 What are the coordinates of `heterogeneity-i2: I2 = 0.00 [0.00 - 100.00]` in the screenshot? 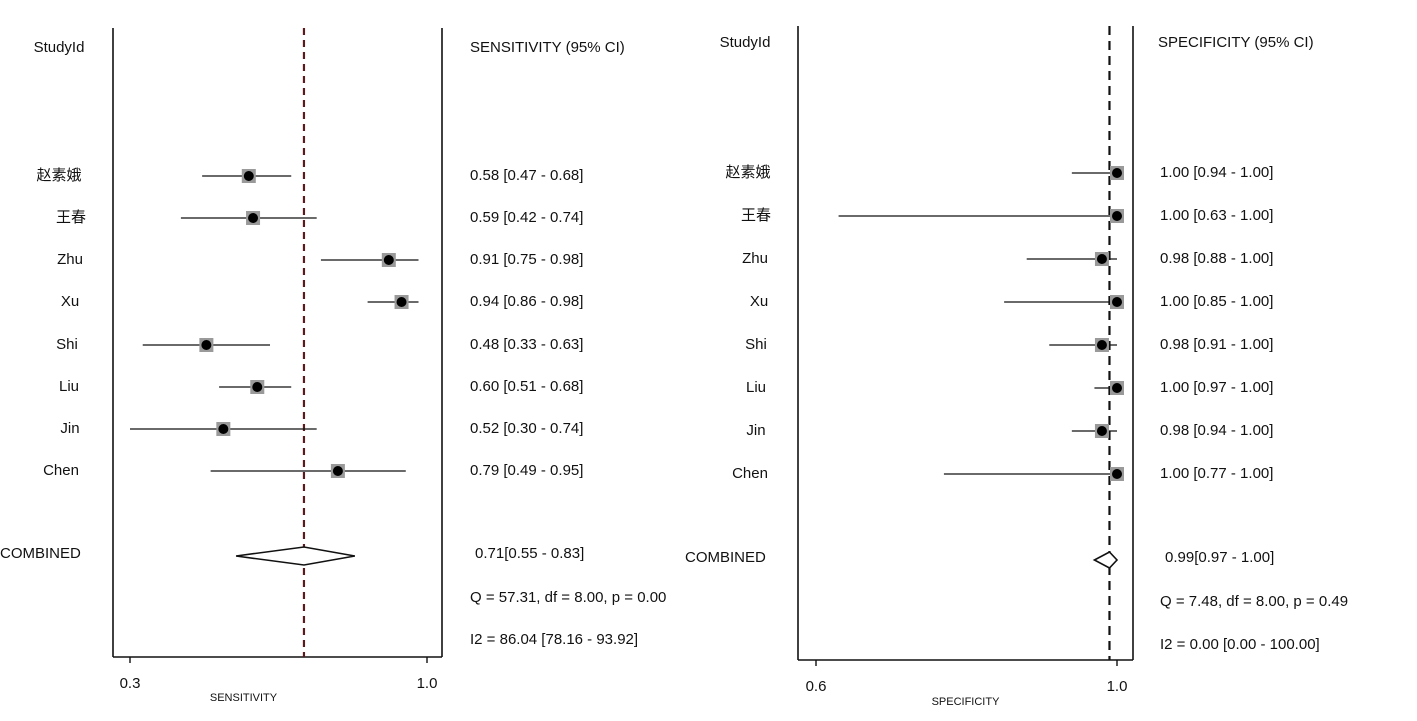 It's located at (1240, 644).